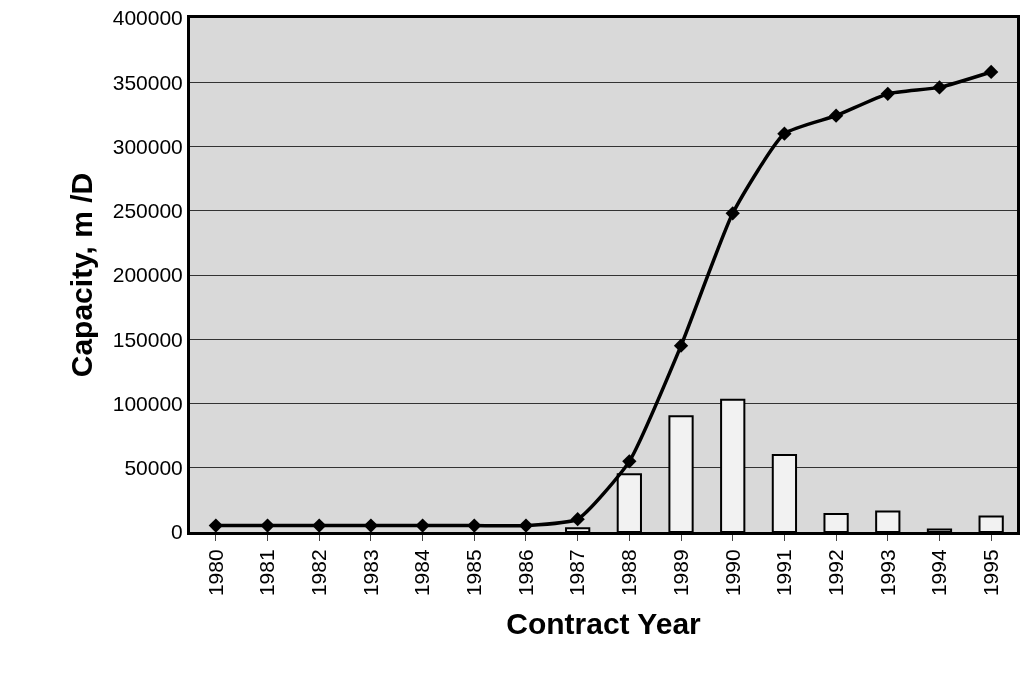 The height and width of the screenshot is (682, 1029). I want to click on x-tick-label: 1984, so click(422, 573).